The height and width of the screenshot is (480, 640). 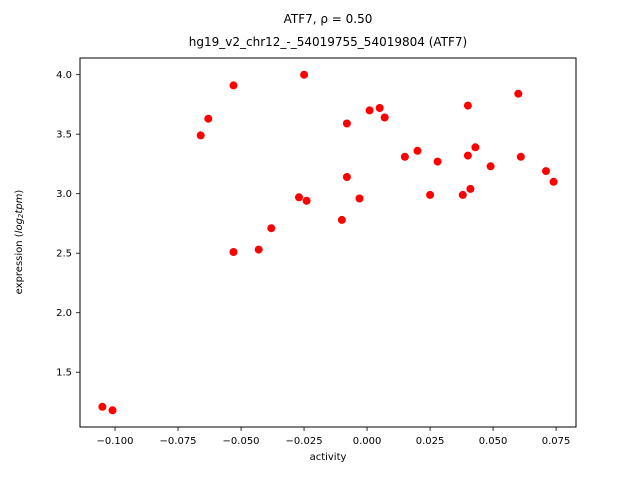 What do you see at coordinates (64, 373) in the screenshot?
I see `y-tick-label: 1.5` at bounding box center [64, 373].